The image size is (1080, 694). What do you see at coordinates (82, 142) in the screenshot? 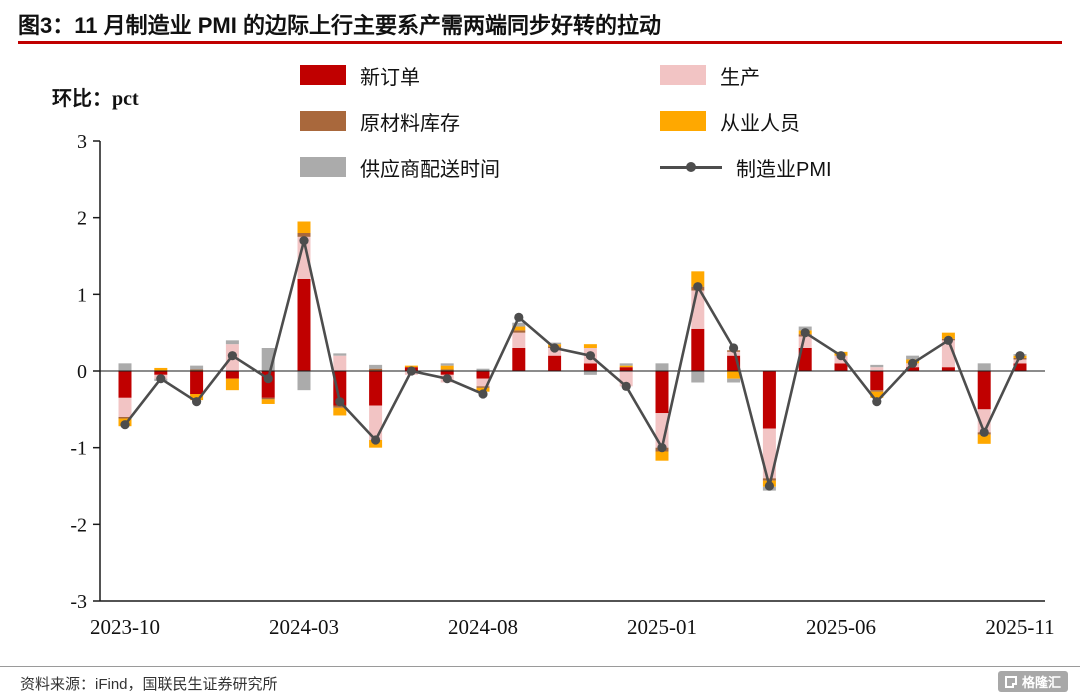
I see `svg-text: 3` at bounding box center [82, 142].